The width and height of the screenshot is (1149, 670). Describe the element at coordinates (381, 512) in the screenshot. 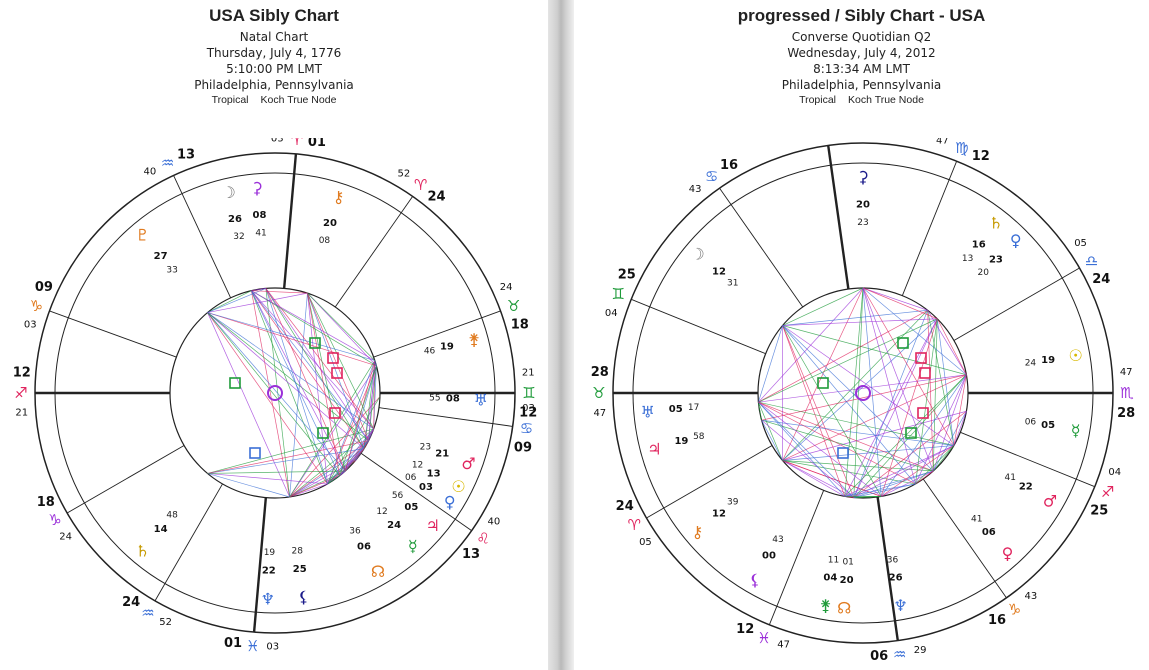

I see `planet-minute: 12` at that location.